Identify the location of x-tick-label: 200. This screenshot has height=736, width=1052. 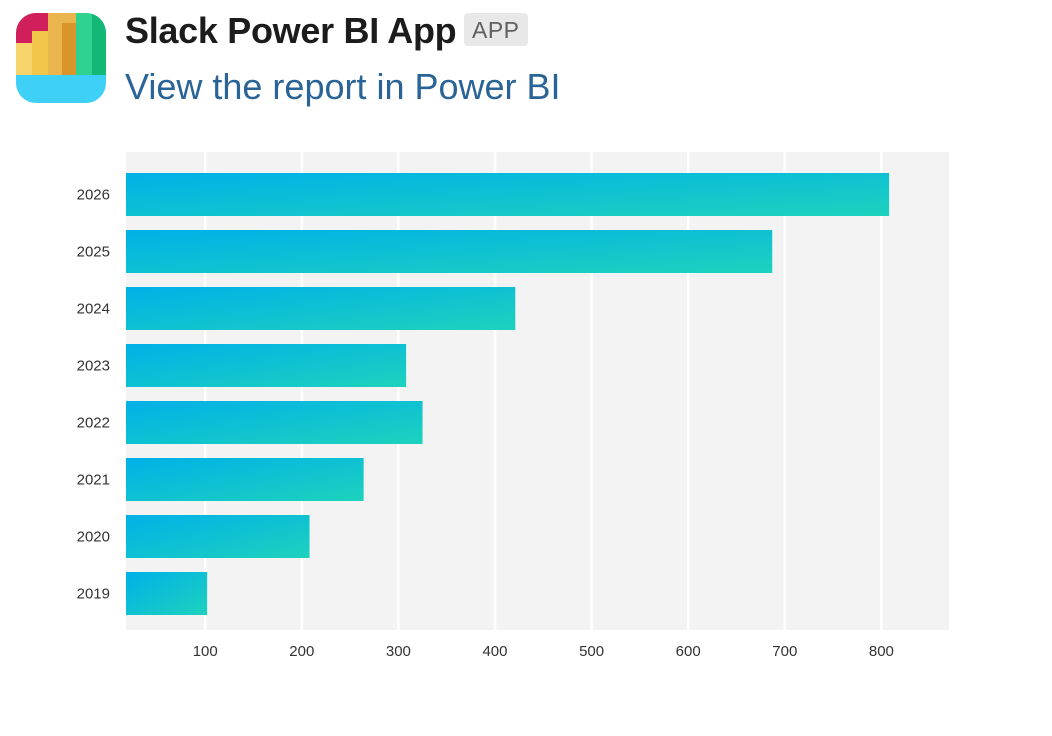
(301, 651).